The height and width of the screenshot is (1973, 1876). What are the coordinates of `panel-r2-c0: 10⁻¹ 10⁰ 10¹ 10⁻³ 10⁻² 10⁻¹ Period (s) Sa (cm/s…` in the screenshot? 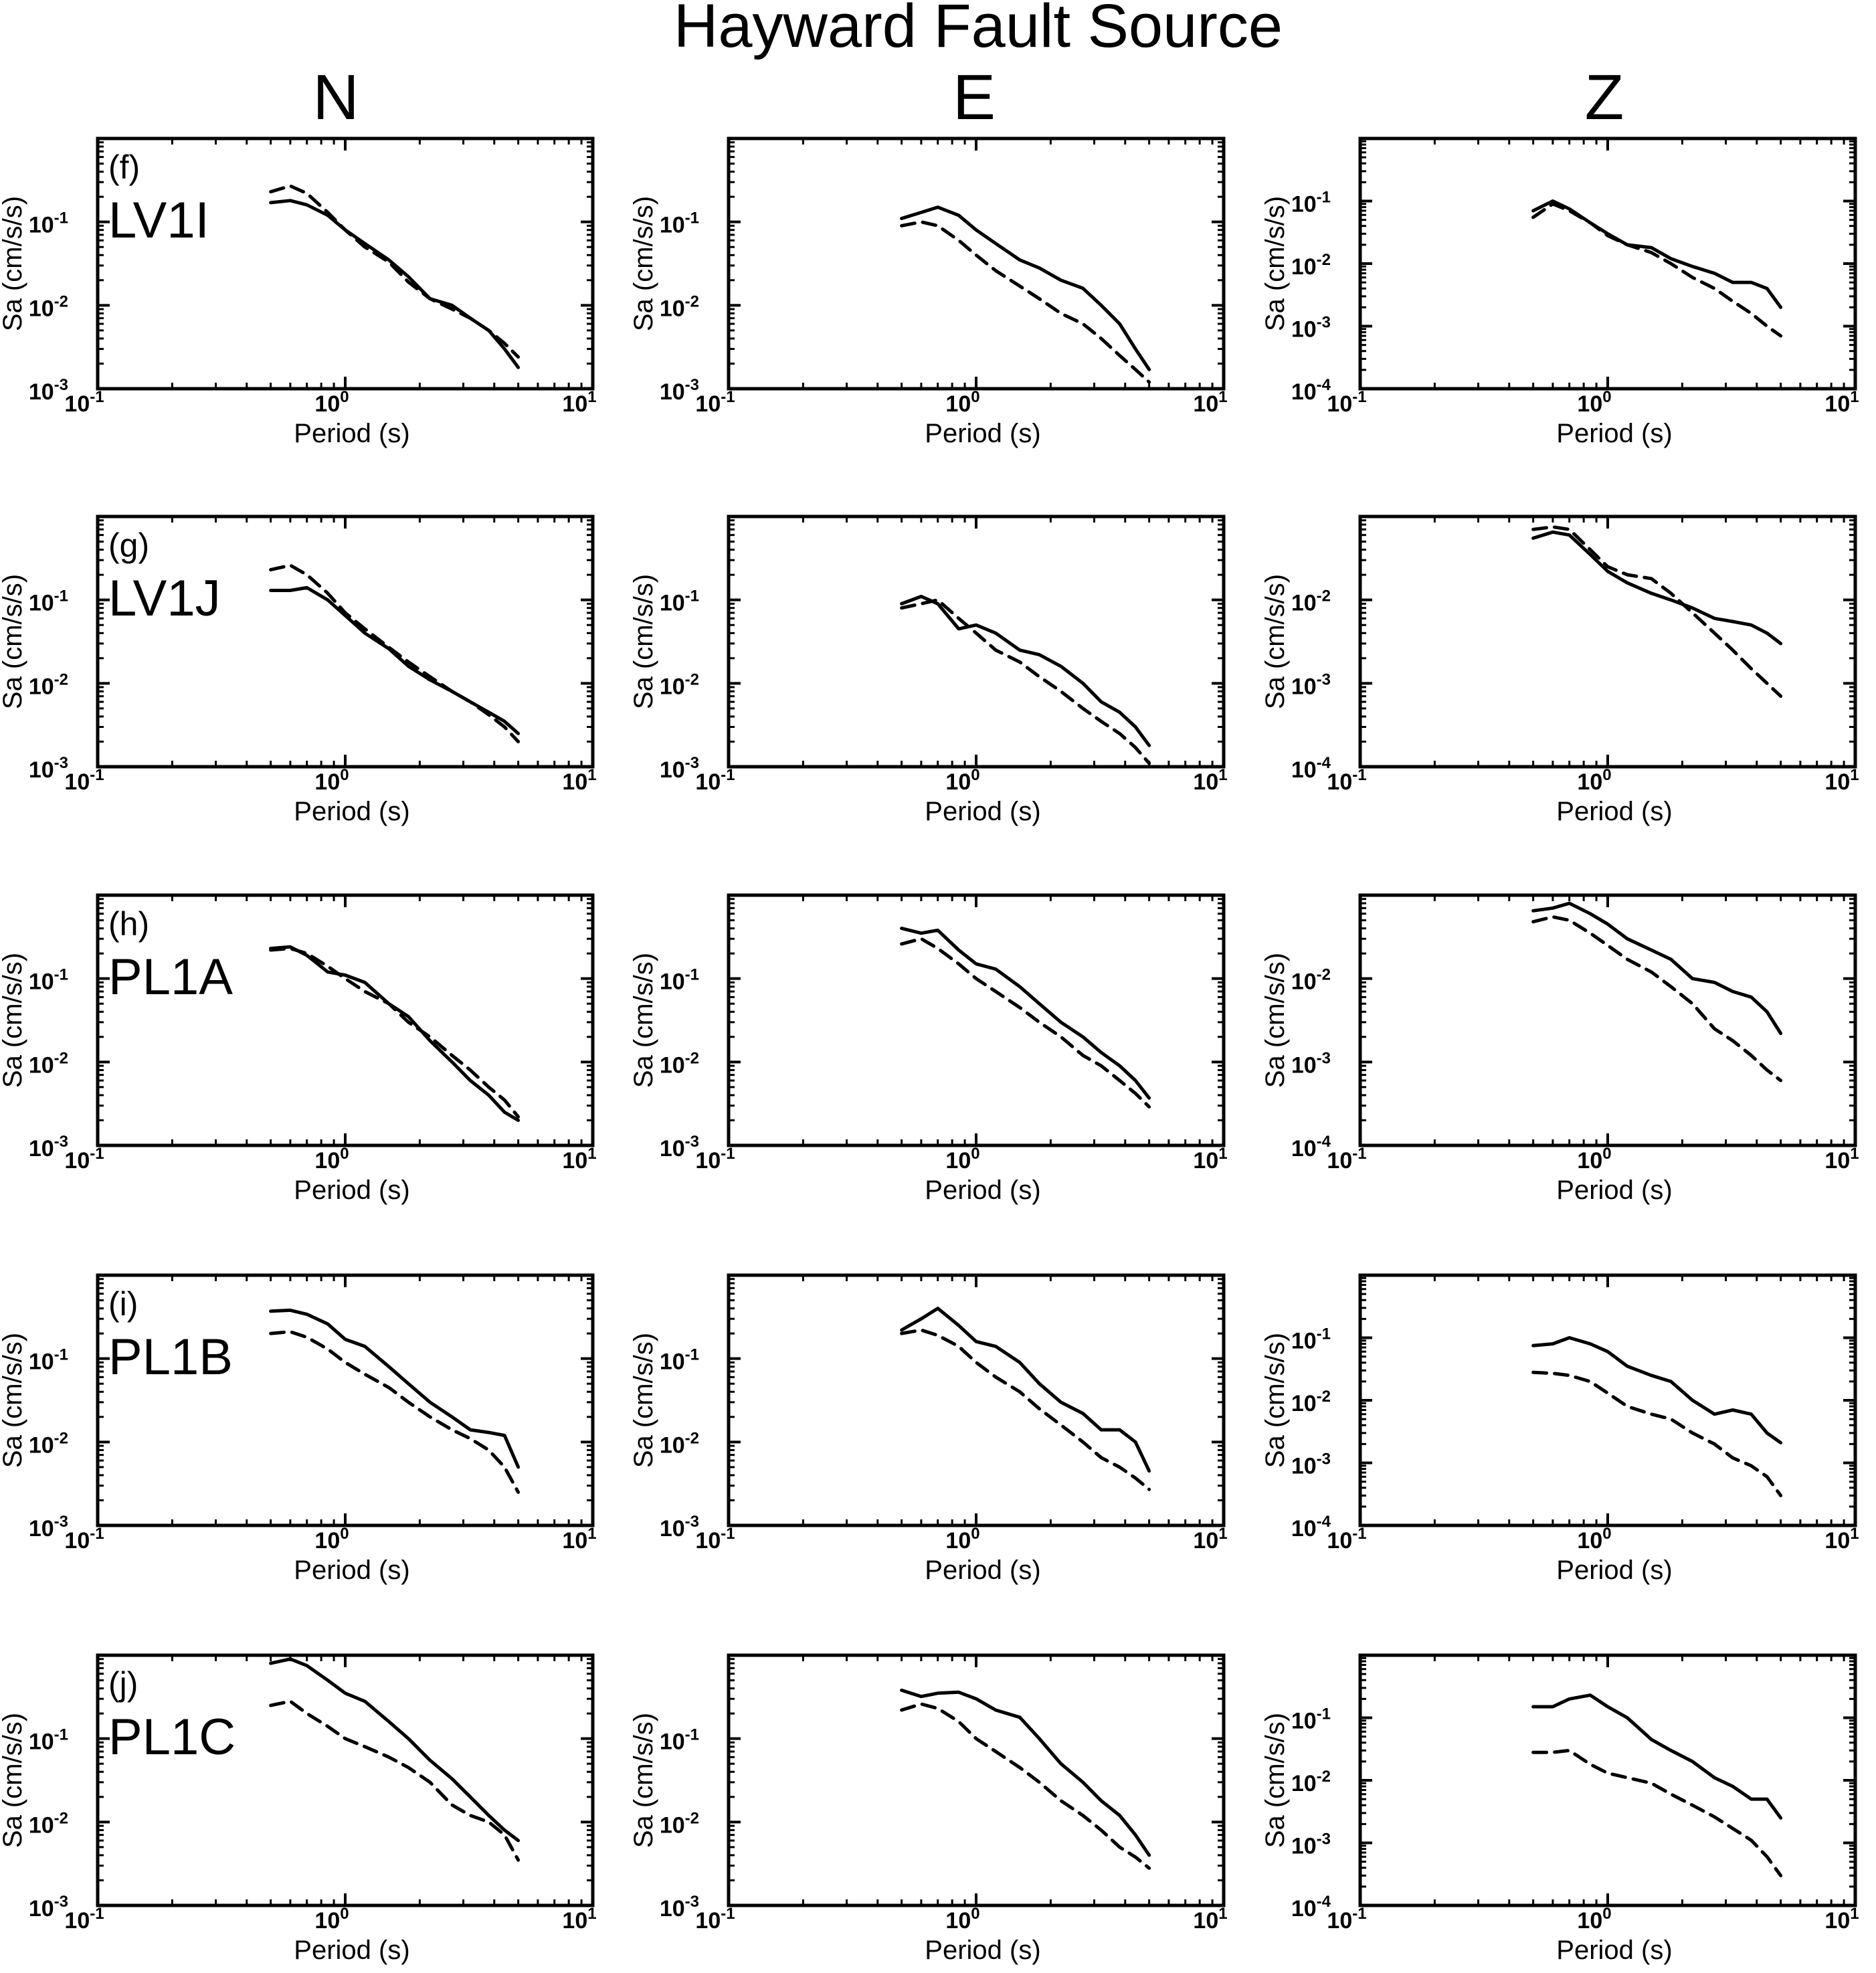 It's located at (298, 1049).